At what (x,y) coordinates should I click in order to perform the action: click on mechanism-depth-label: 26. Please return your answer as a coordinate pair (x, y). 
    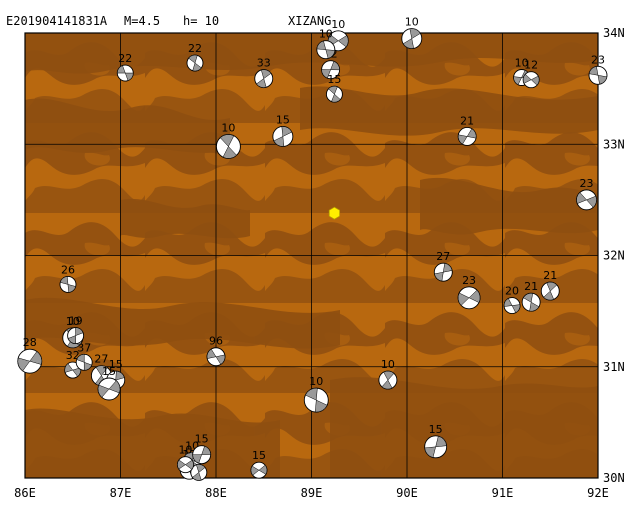
    Looking at the image, I should click on (68, 269).